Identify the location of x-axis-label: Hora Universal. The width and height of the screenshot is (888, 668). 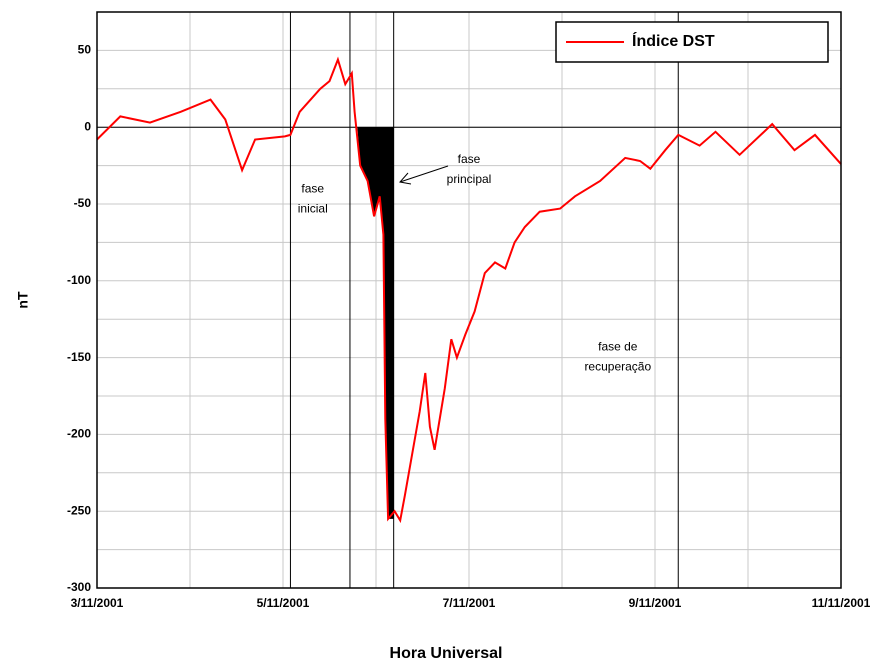
(446, 653).